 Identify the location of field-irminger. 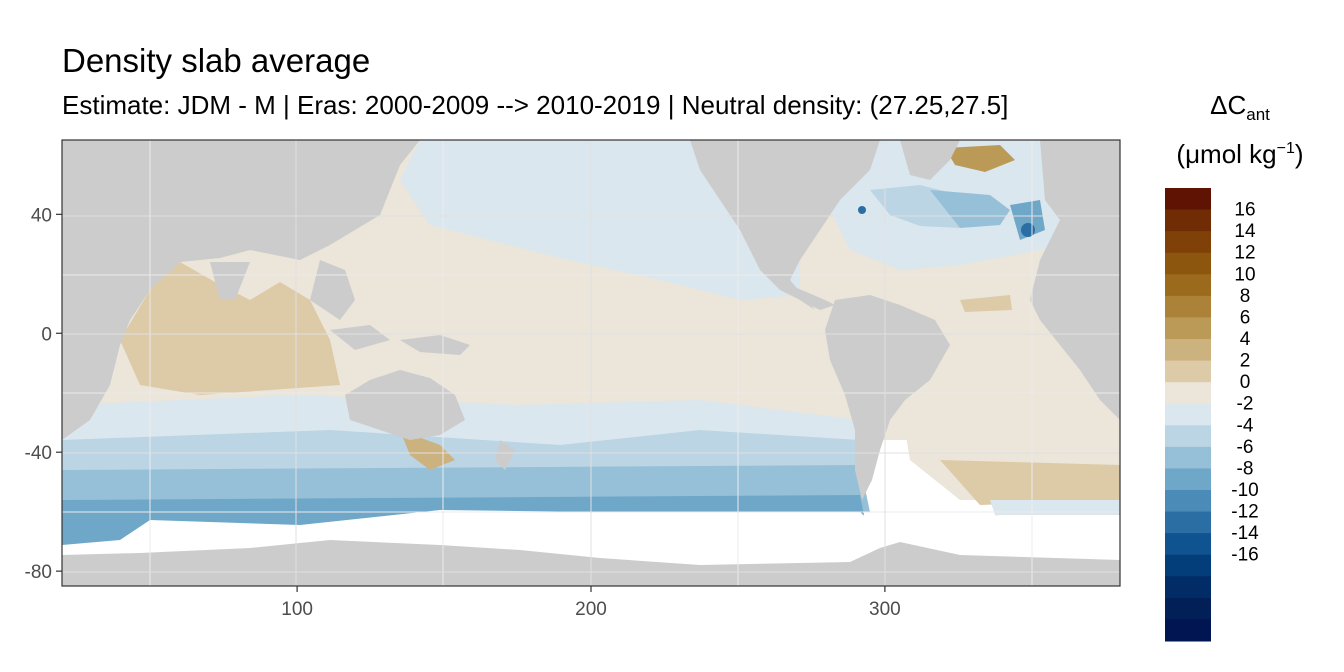
(970, 209).